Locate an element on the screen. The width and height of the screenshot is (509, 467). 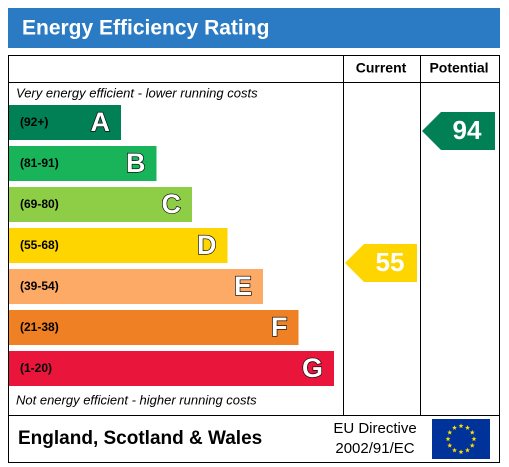
directive-line: EU Directive is located at coordinates (374, 428).